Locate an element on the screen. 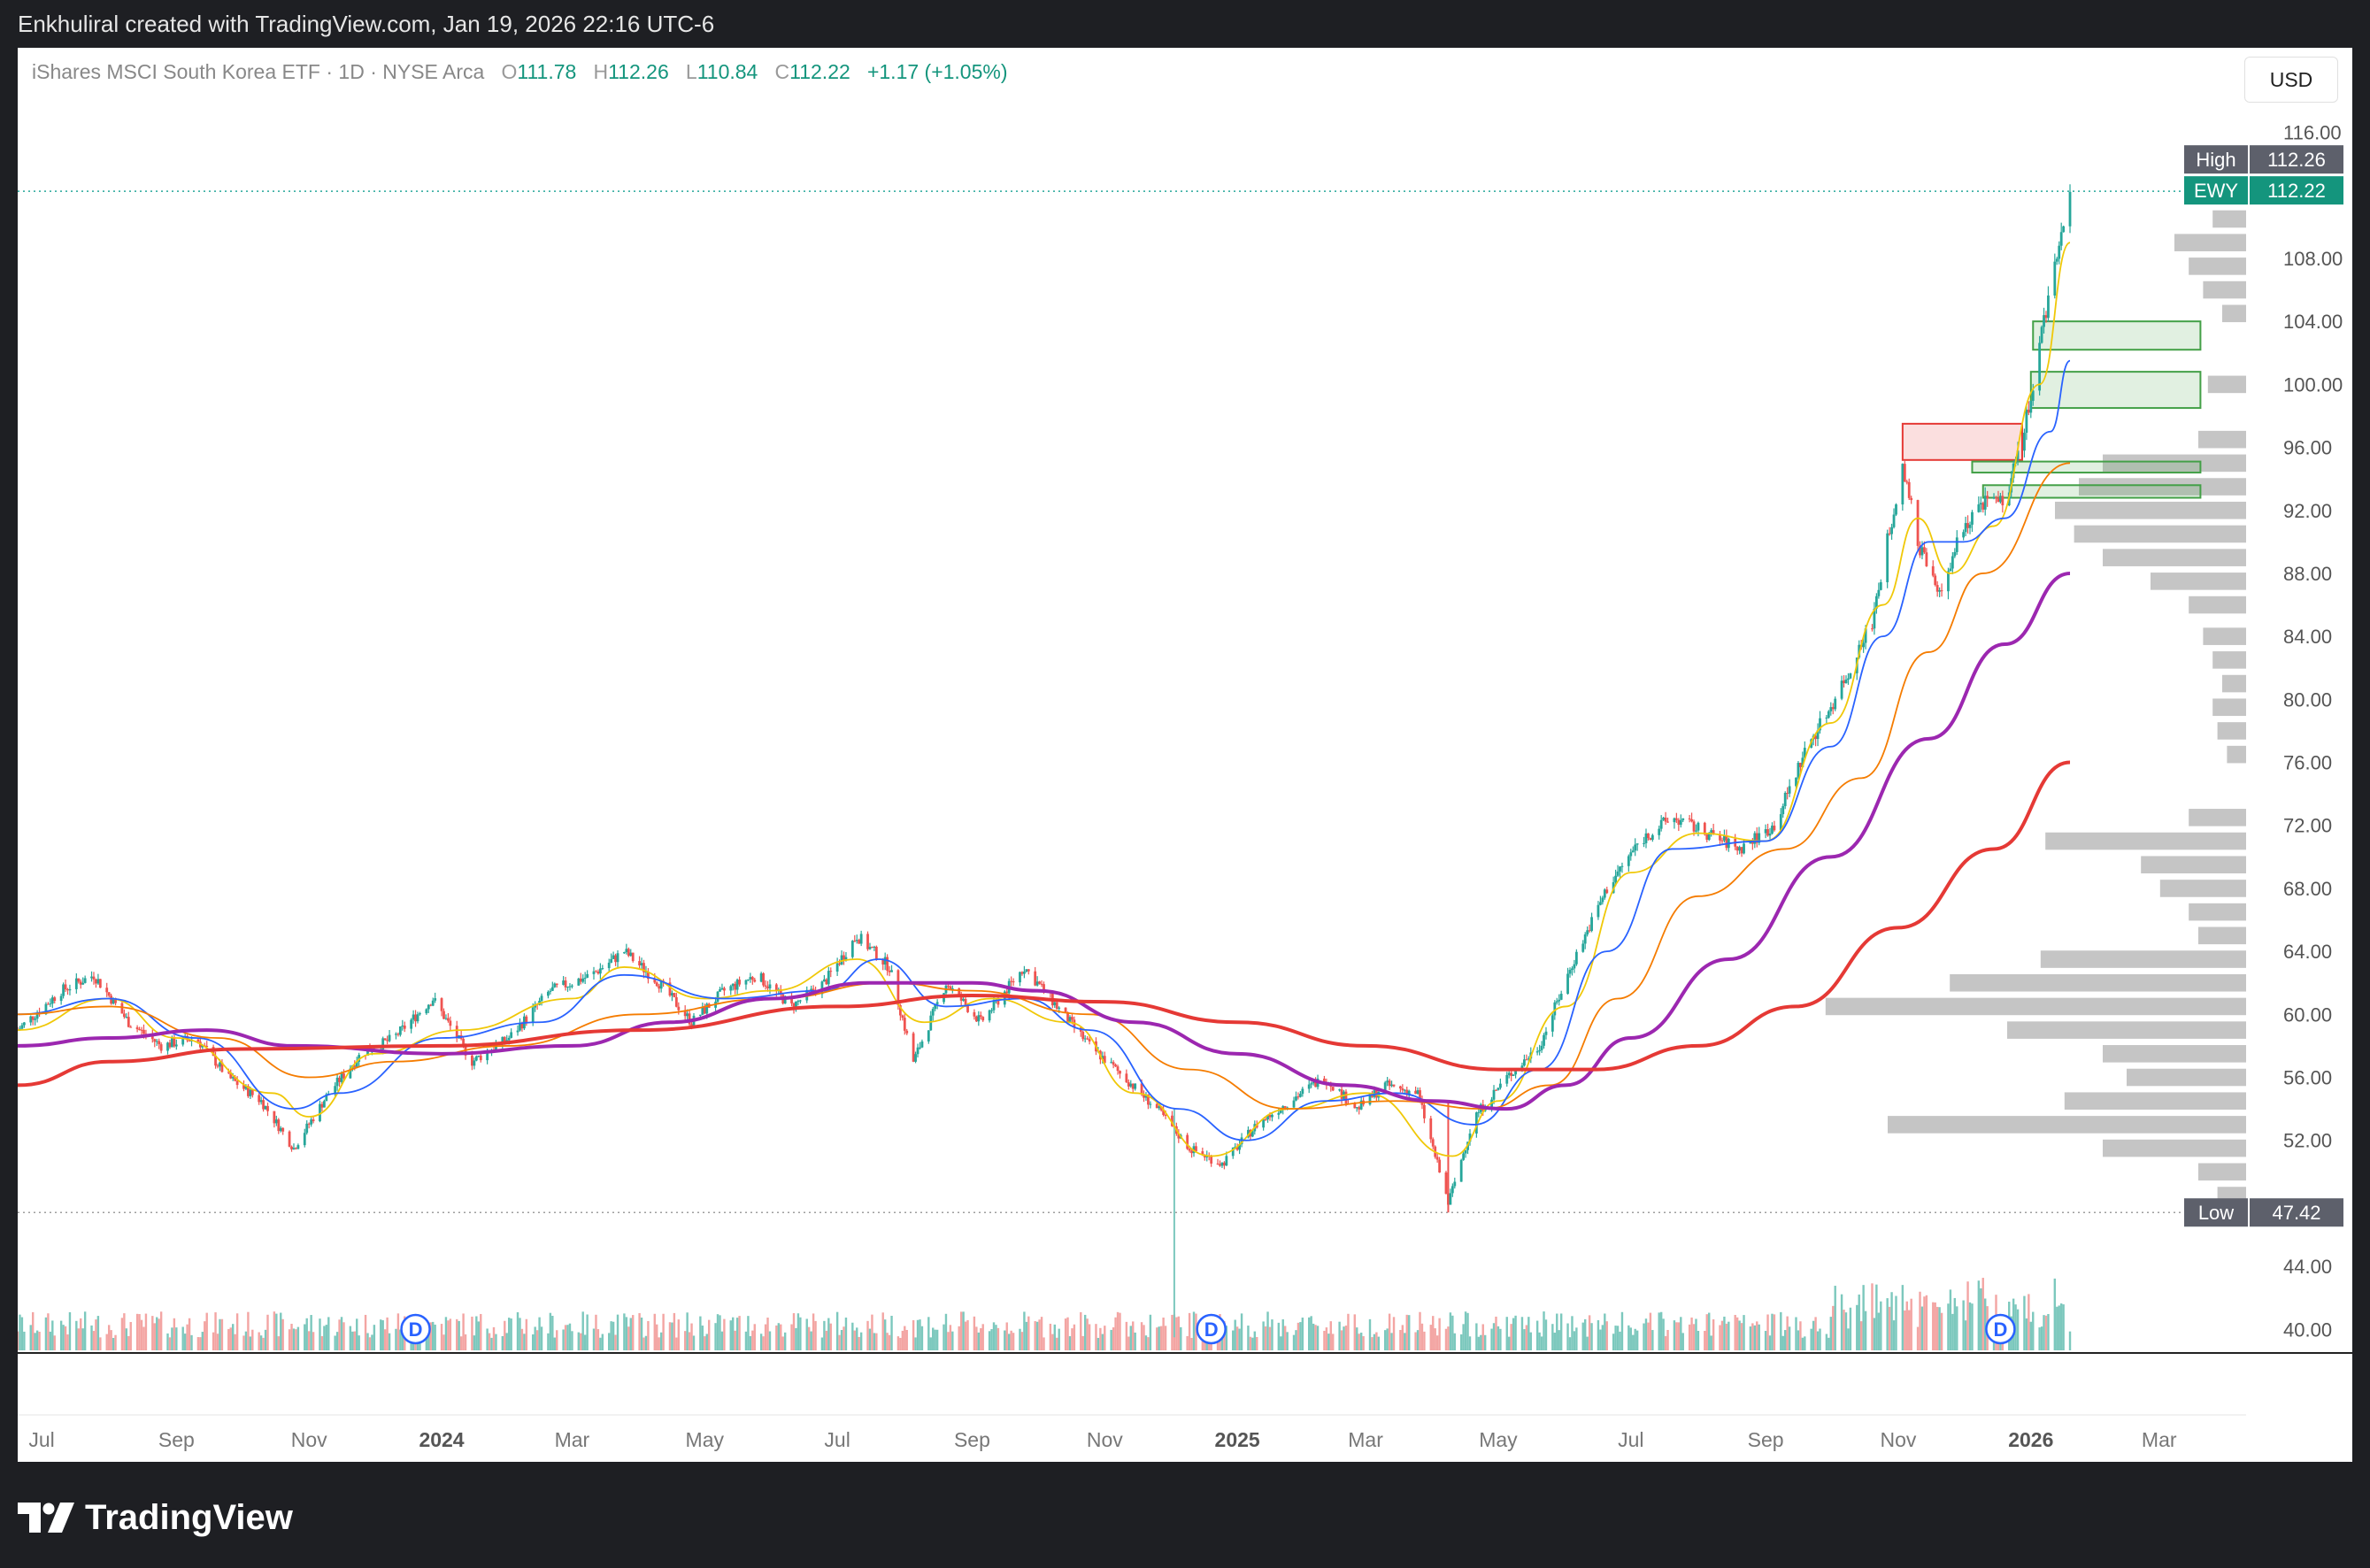 The width and height of the screenshot is (2370, 1568). currency-button: USD is located at coordinates (2291, 80).